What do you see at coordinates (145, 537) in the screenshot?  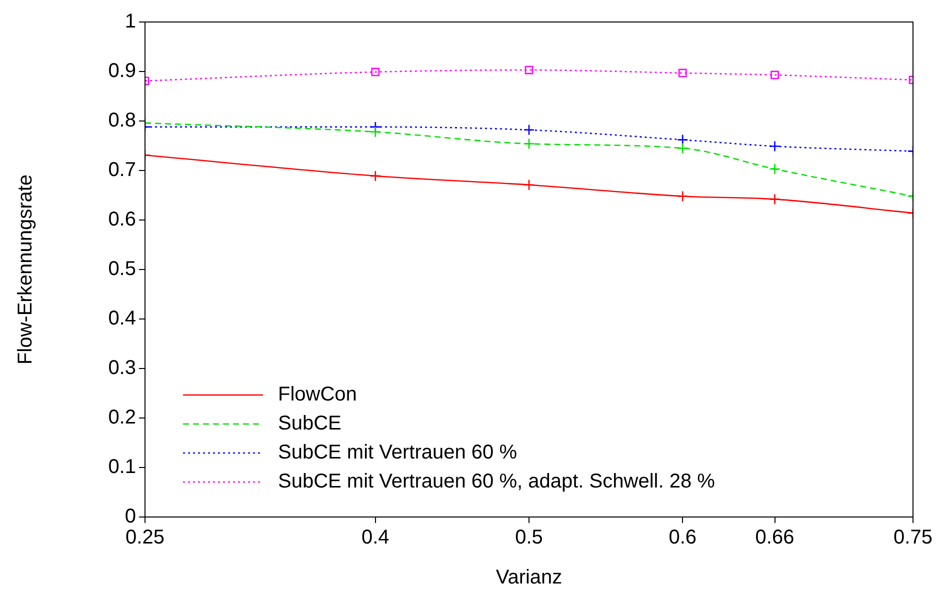 I see `x-tick-label: 0.25` at bounding box center [145, 537].